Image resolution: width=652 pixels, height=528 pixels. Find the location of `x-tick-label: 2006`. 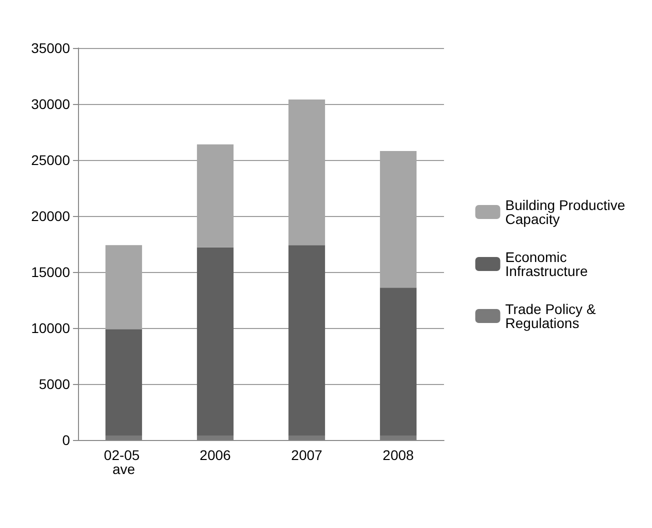

x-tick-label: 2006 is located at coordinates (216, 455).